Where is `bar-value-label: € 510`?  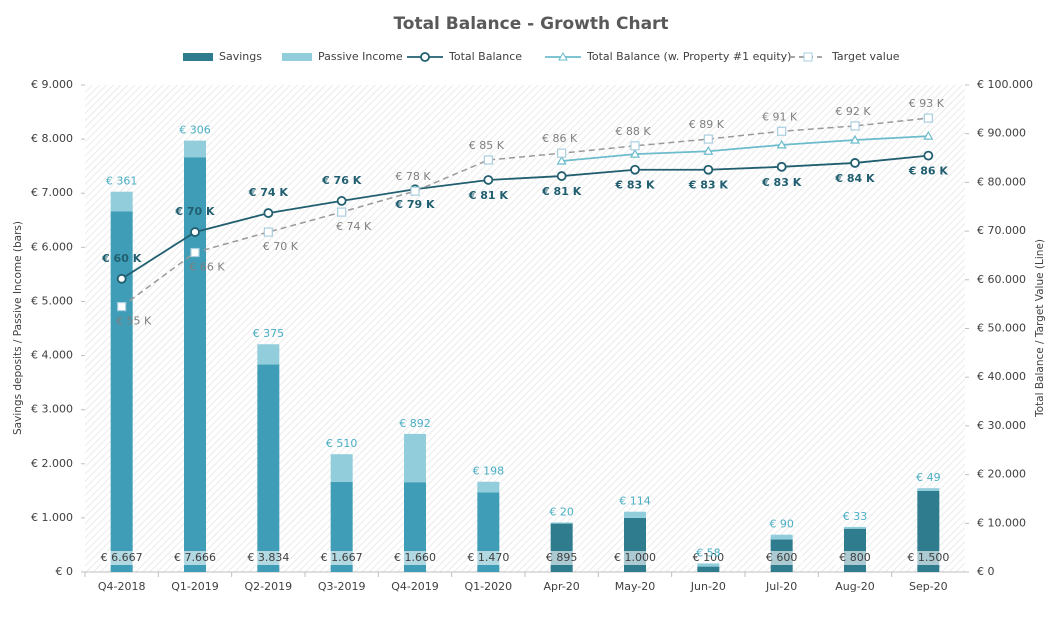 bar-value-label: € 510 is located at coordinates (342, 443).